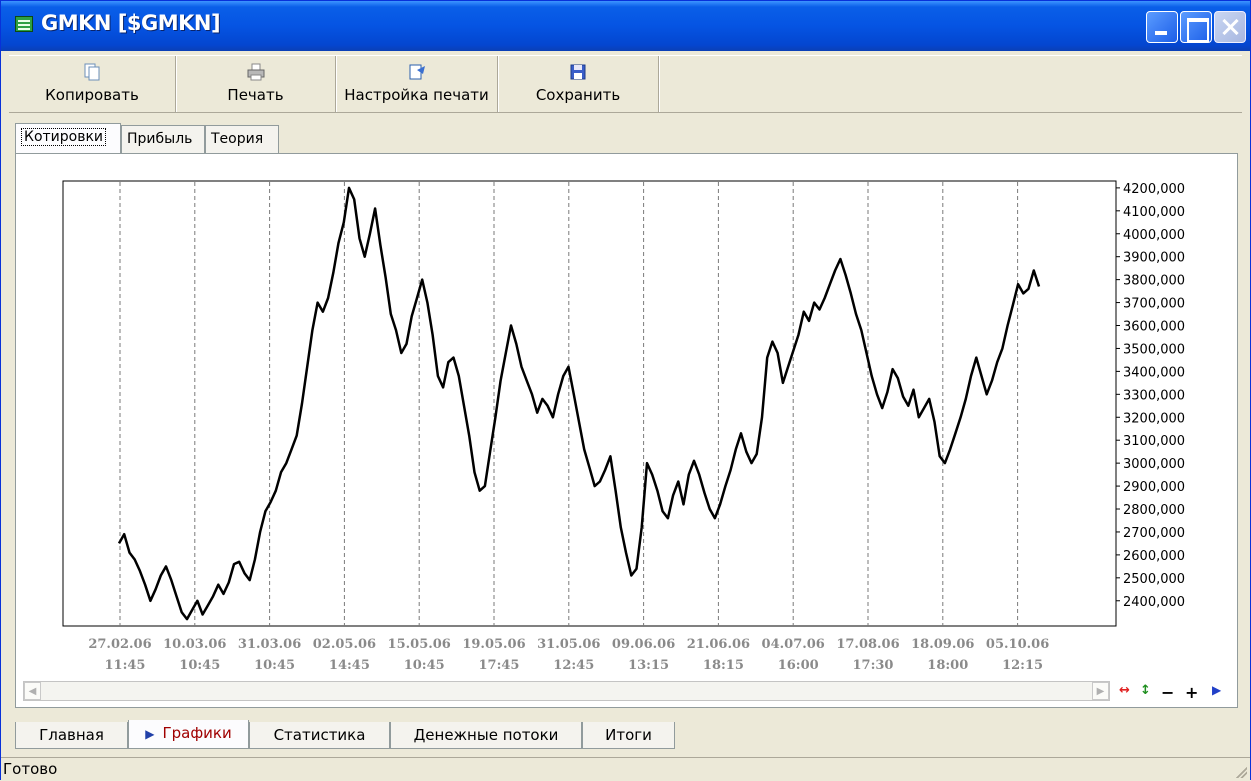 Image resolution: width=1251 pixels, height=781 pixels. What do you see at coordinates (188, 734) in the screenshot?
I see `tab-charts: ▶ Графики` at bounding box center [188, 734].